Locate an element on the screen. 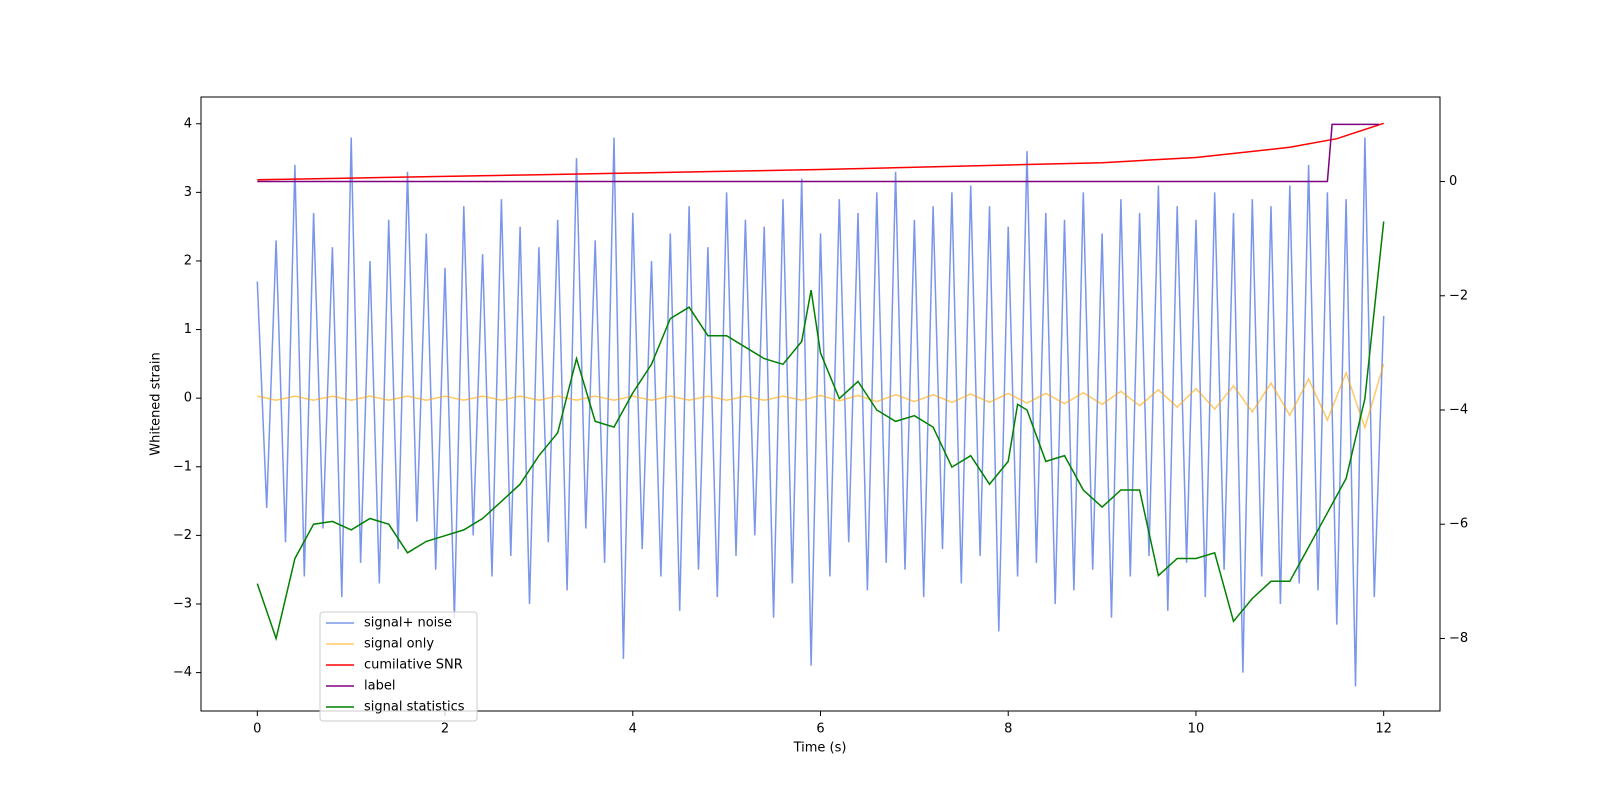  x-tick-label: 6 is located at coordinates (820, 729).